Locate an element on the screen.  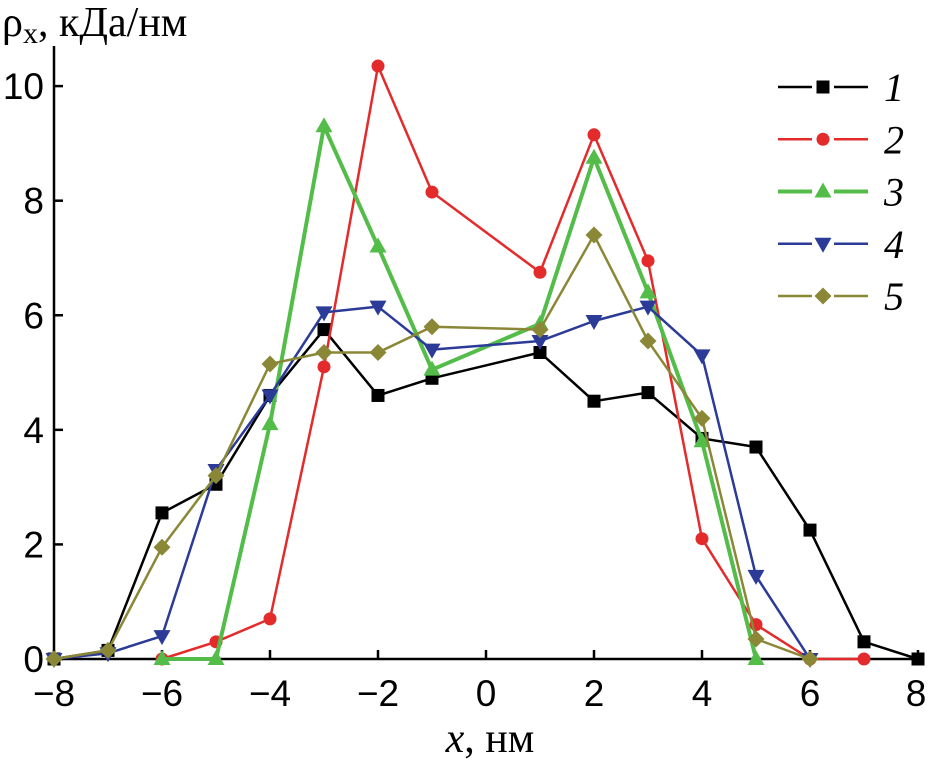
y-tick-label: 4 is located at coordinates (33, 430).